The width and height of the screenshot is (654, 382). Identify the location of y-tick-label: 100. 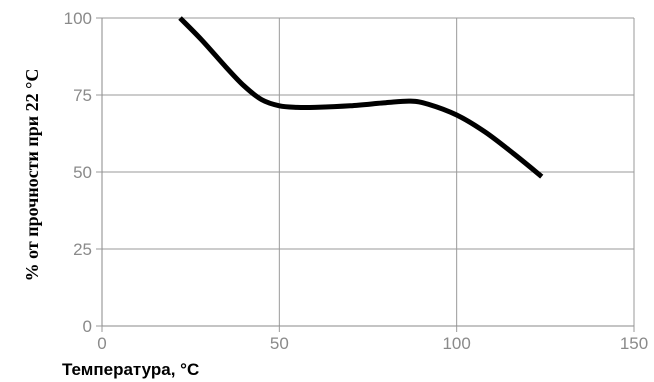
(78, 18).